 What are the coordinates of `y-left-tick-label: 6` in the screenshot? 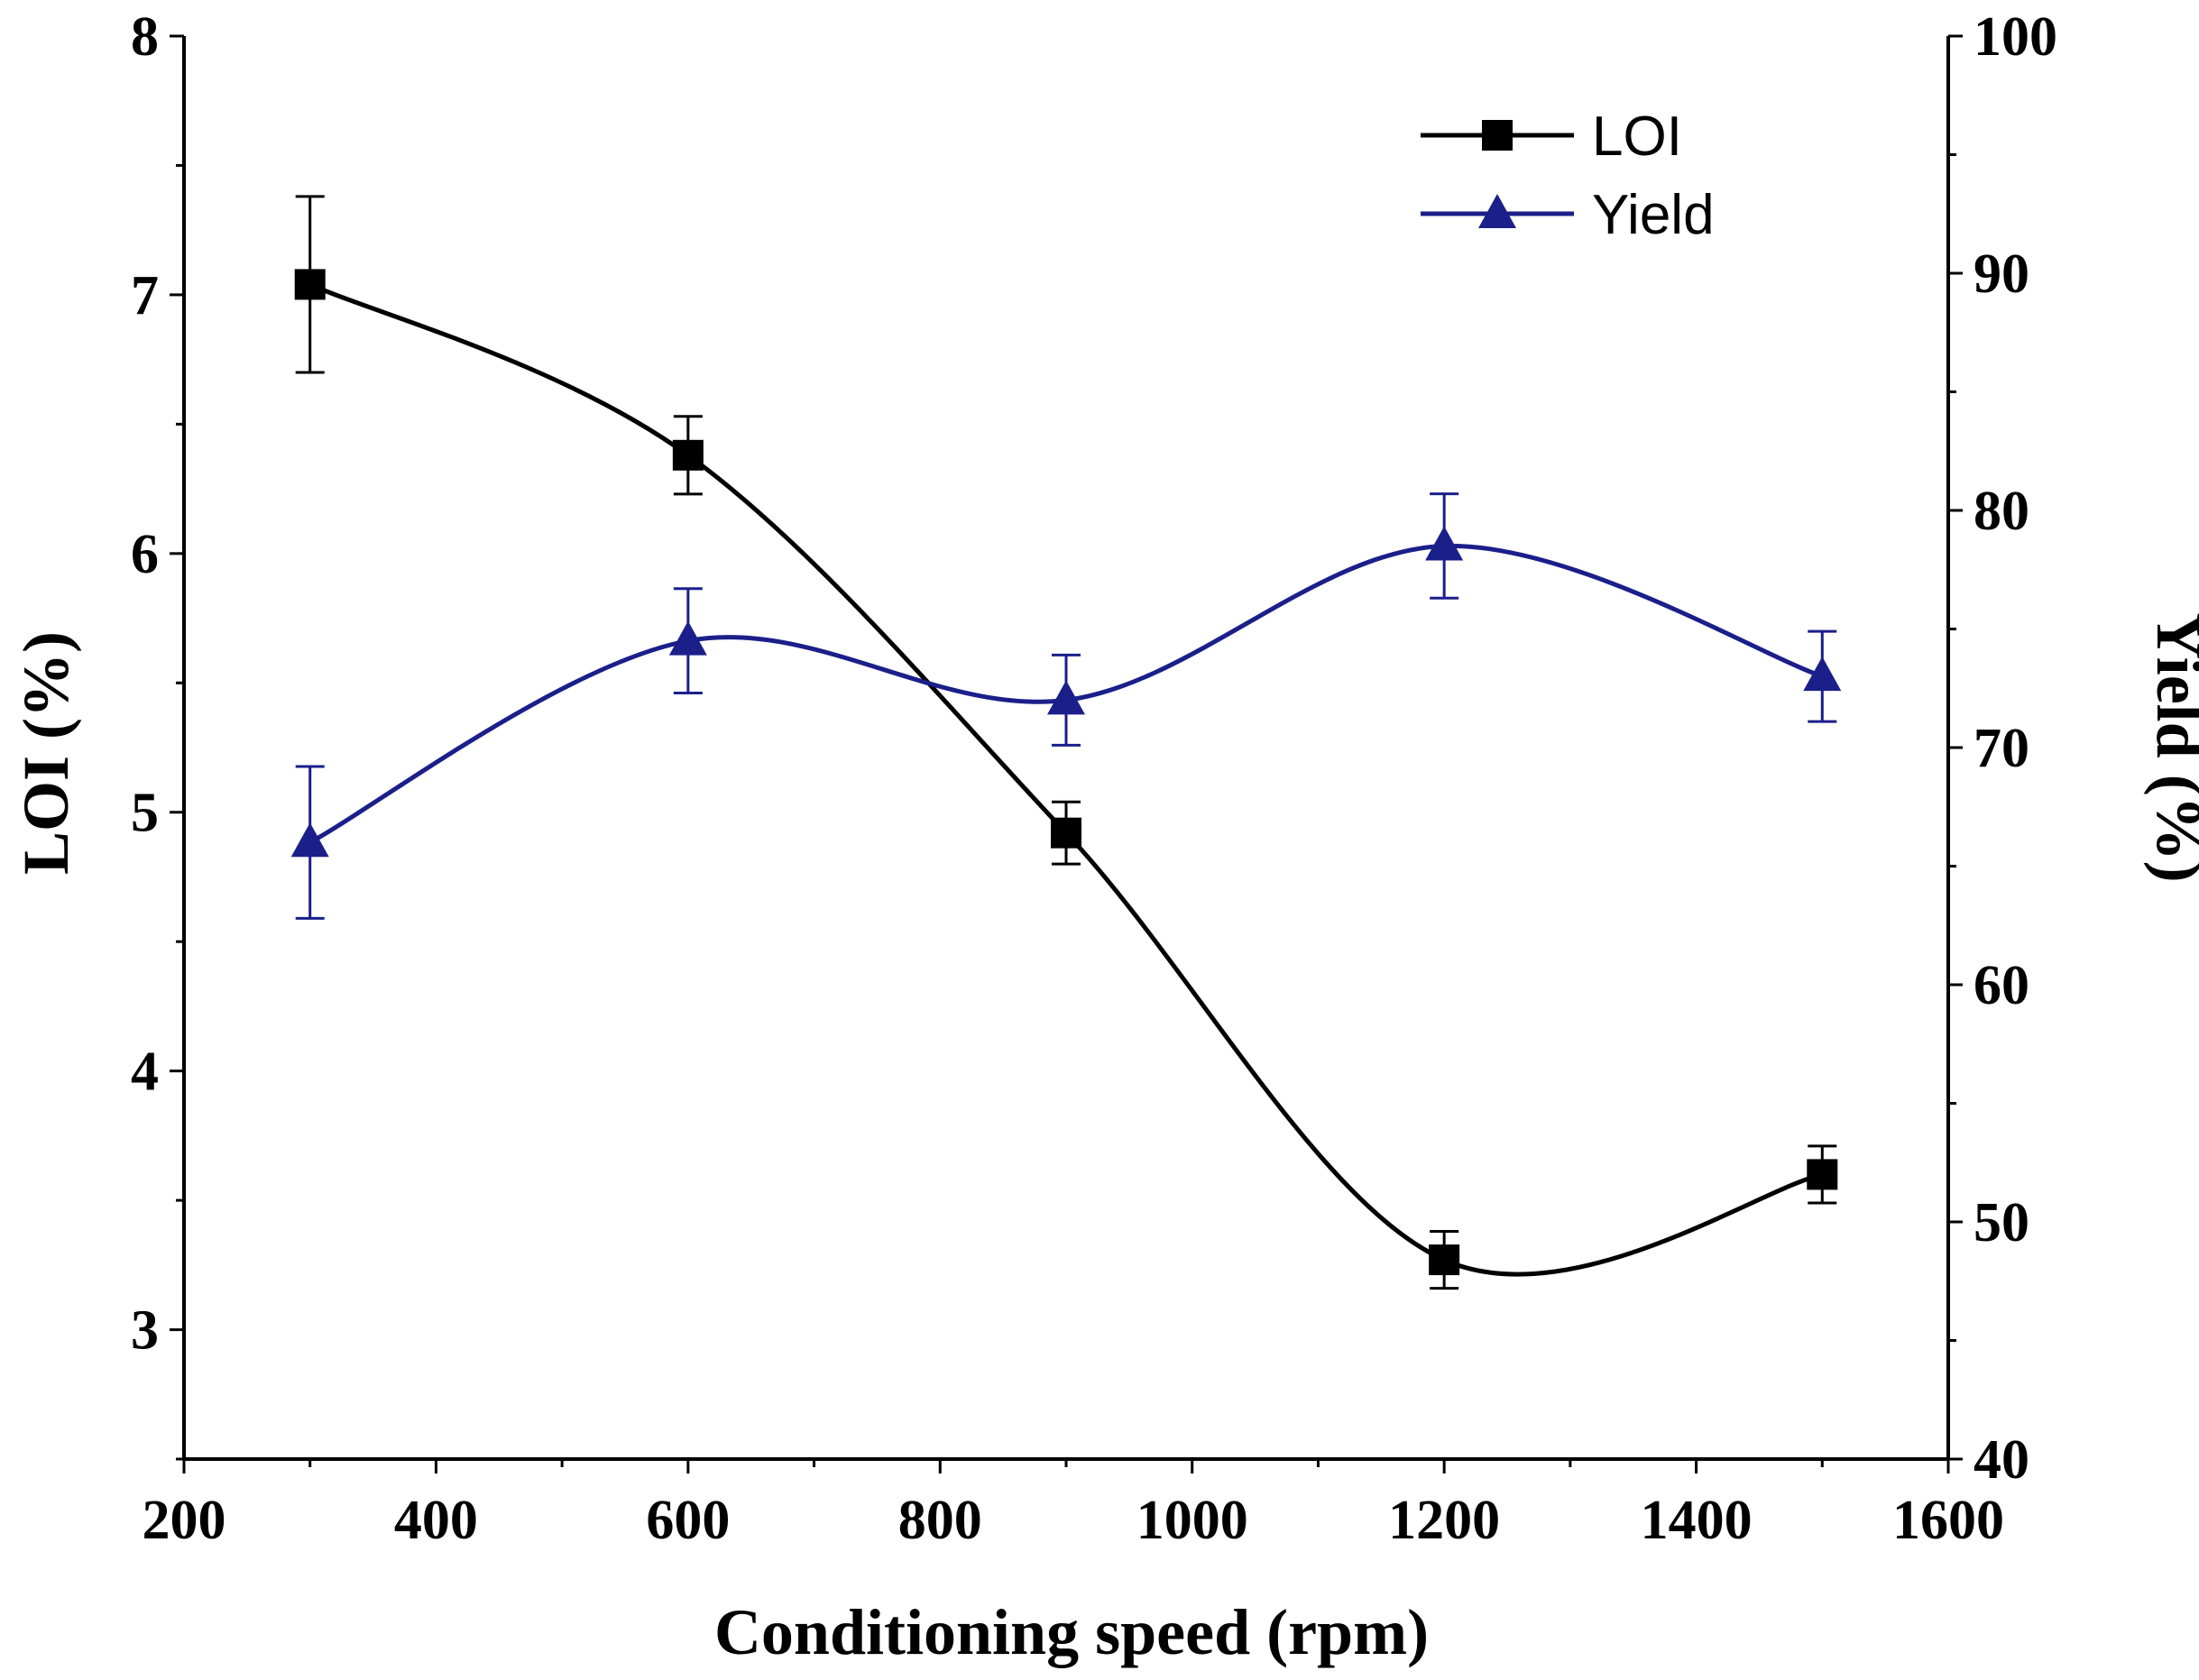 It's located at (145, 555).